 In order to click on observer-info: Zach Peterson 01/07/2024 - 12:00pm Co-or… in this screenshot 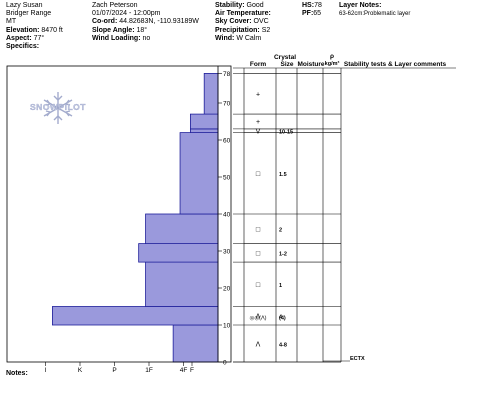, I will do `click(145, 22)`.